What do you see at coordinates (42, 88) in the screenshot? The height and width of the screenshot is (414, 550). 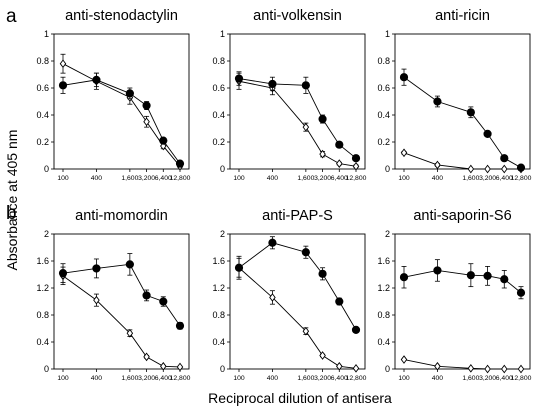 I see `y-tick-label: 0.6` at bounding box center [42, 88].